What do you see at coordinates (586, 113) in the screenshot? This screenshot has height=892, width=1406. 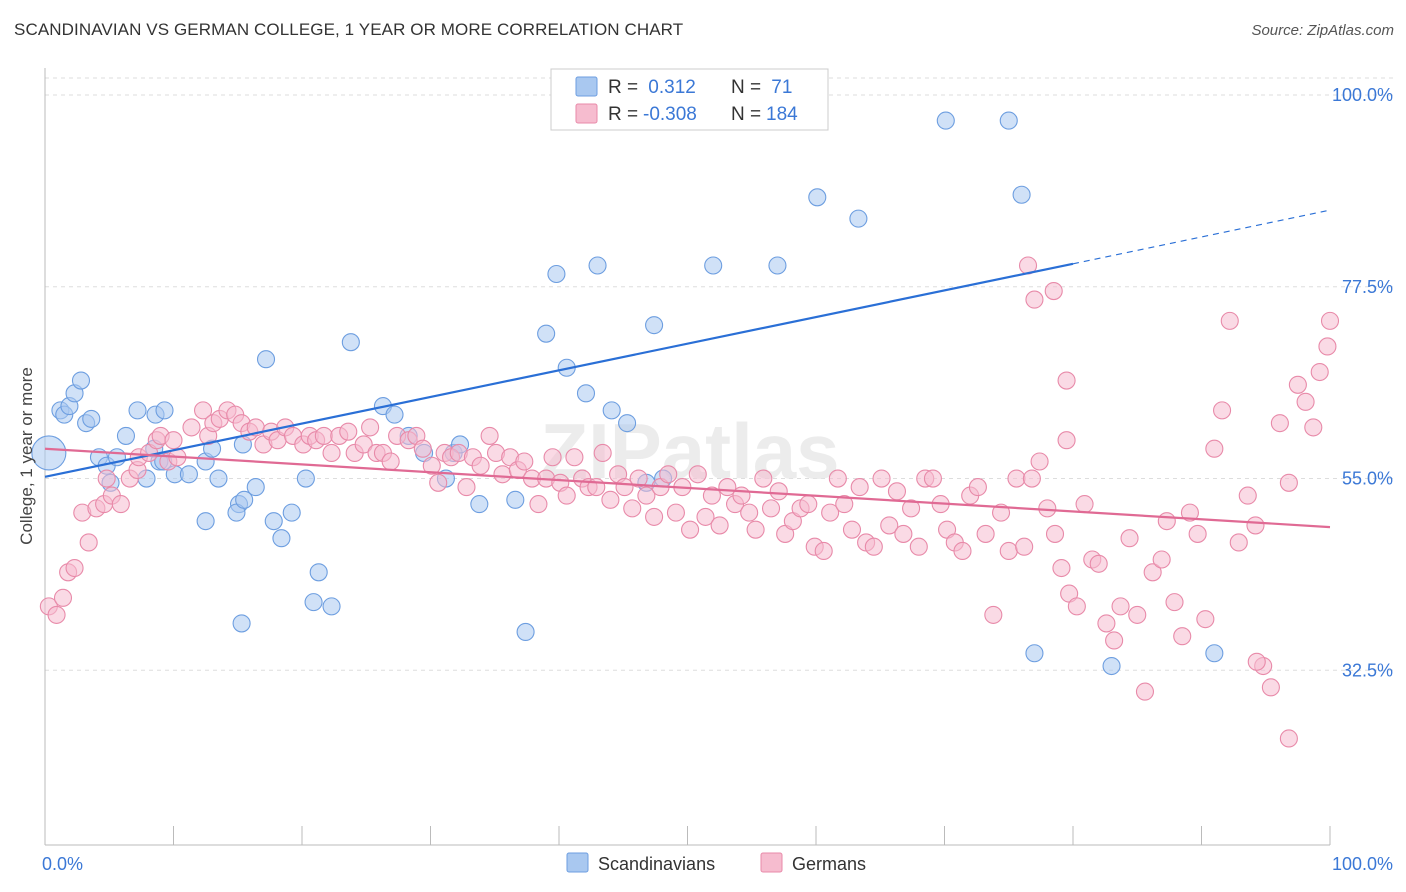 I see `legend-swatch-germans` at bounding box center [586, 113].